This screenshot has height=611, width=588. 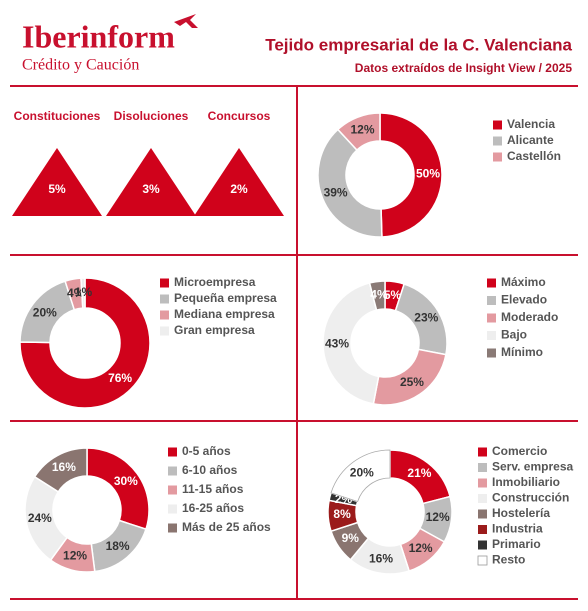 I want to click on legend-label: Microempresa, so click(x=215, y=282).